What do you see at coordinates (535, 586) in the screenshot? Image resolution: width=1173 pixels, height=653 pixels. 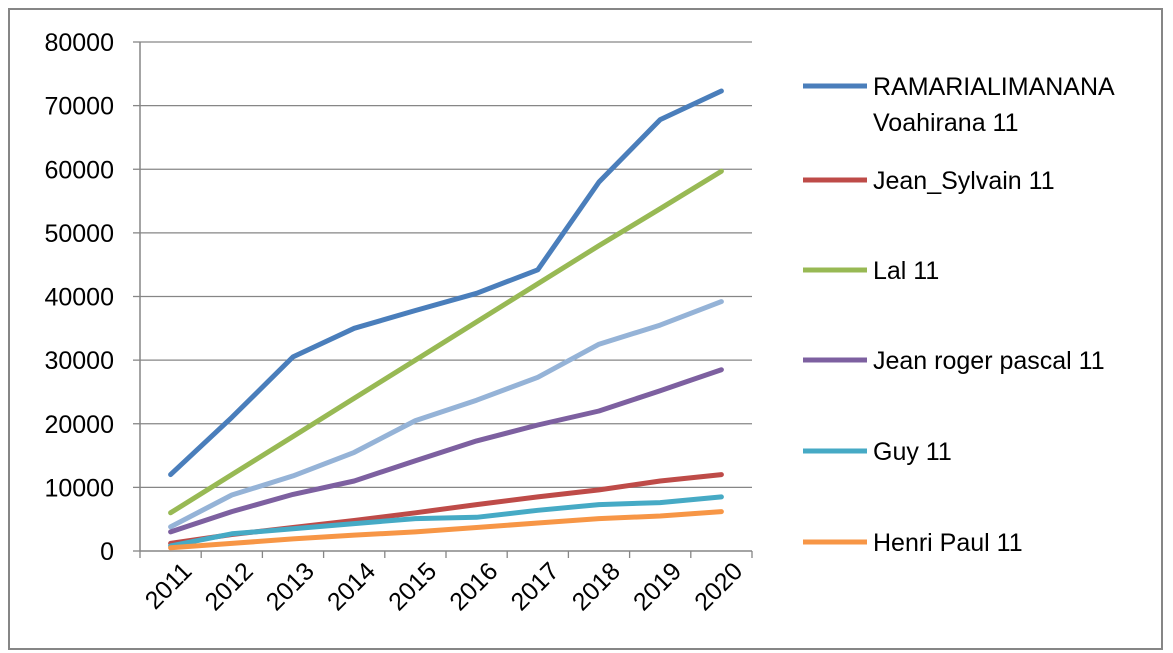 I see `x-tick-label: 2017` at bounding box center [535, 586].